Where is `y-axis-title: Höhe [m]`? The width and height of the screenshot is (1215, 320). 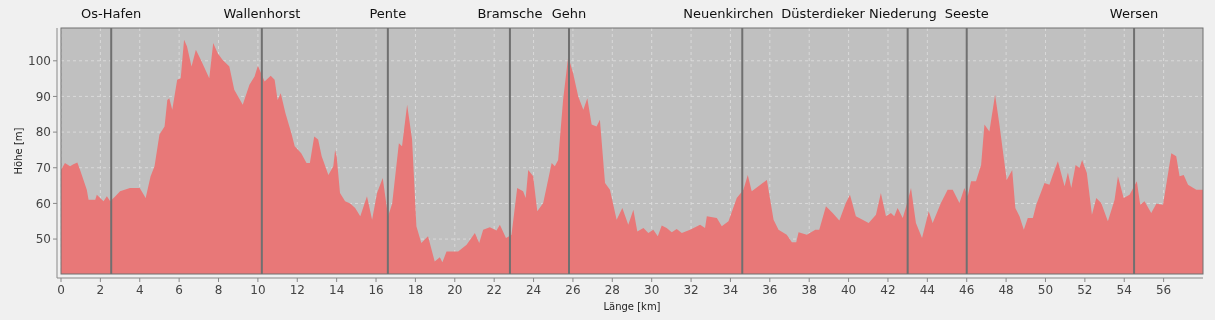 y-axis-title: Höhe [m] is located at coordinates (18, 151).